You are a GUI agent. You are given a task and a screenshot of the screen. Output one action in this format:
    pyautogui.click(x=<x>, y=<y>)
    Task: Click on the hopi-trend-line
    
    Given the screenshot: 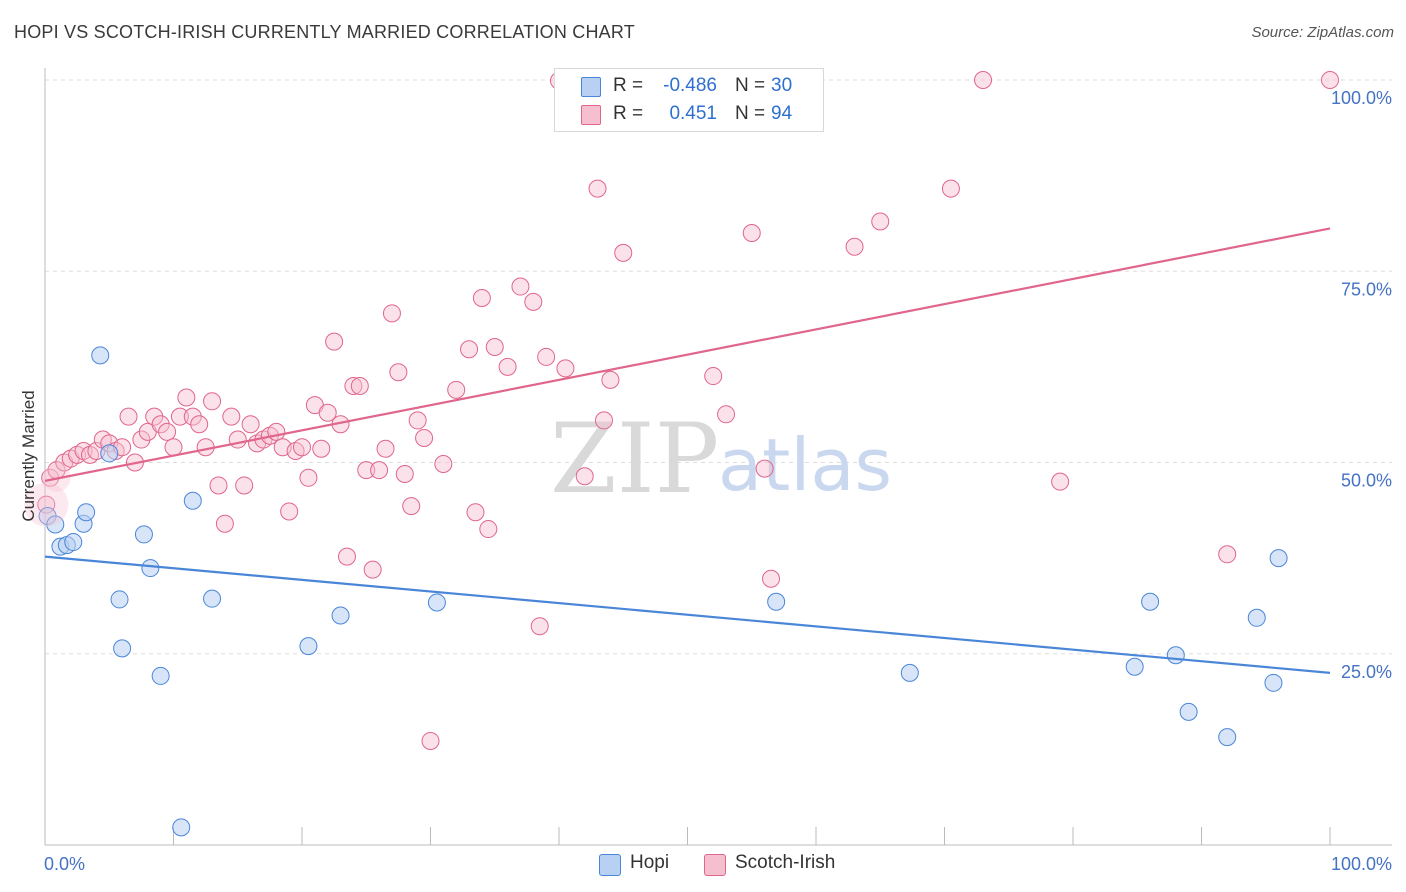 What is the action you would take?
    pyautogui.click(x=687, y=614)
    